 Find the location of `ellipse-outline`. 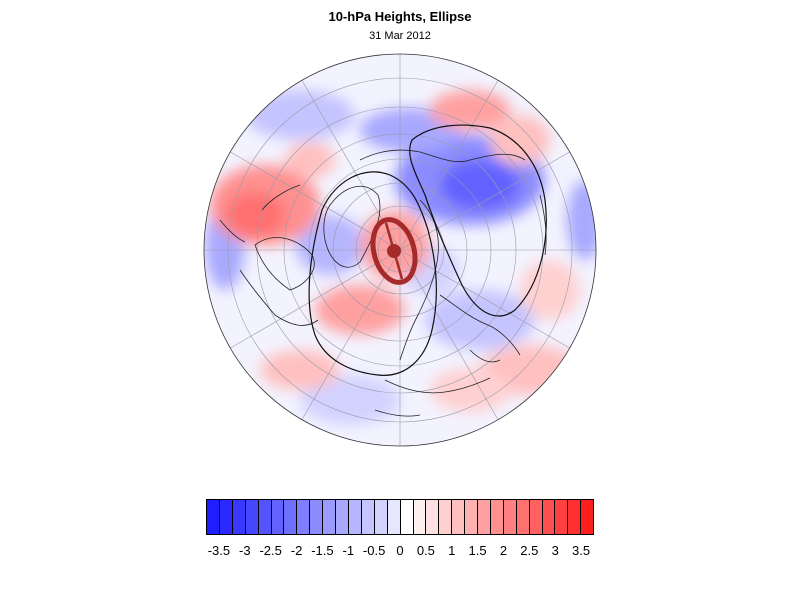

ellipse-outline is located at coordinates (394, 251).